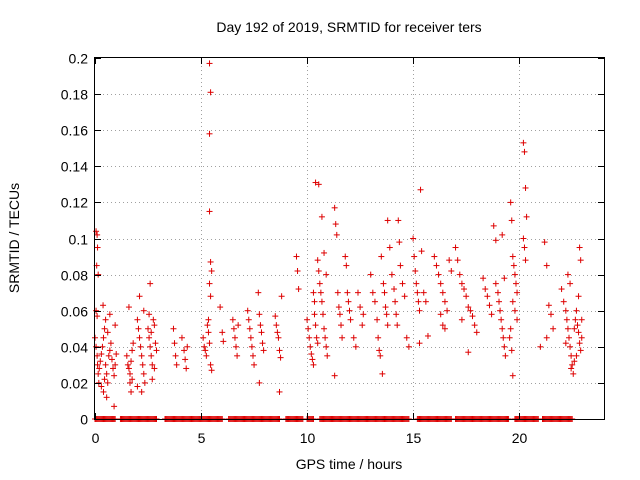 The height and width of the screenshot is (480, 640). What do you see at coordinates (349, 464) in the screenshot?
I see `x-axis-label: GPS time / hours` at bounding box center [349, 464].